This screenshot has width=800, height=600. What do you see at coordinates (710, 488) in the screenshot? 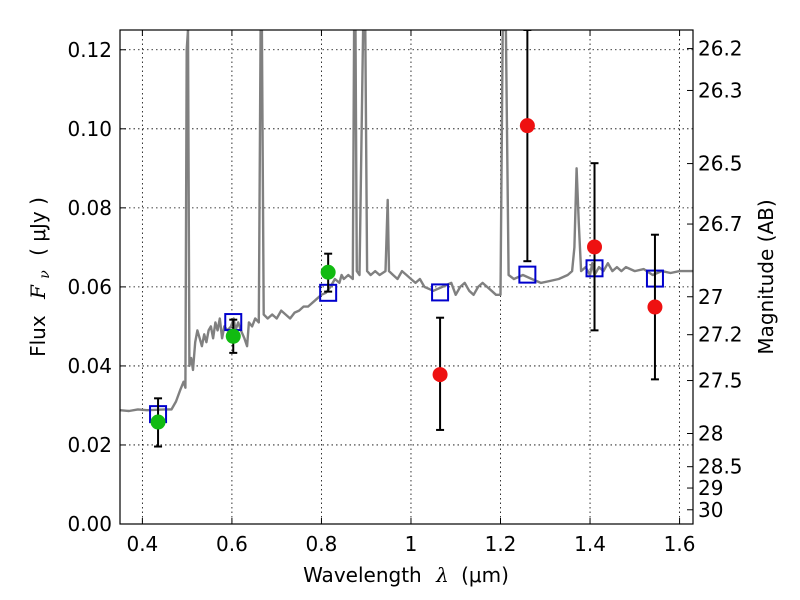
I see `y2-tick-label: 29` at bounding box center [710, 488].